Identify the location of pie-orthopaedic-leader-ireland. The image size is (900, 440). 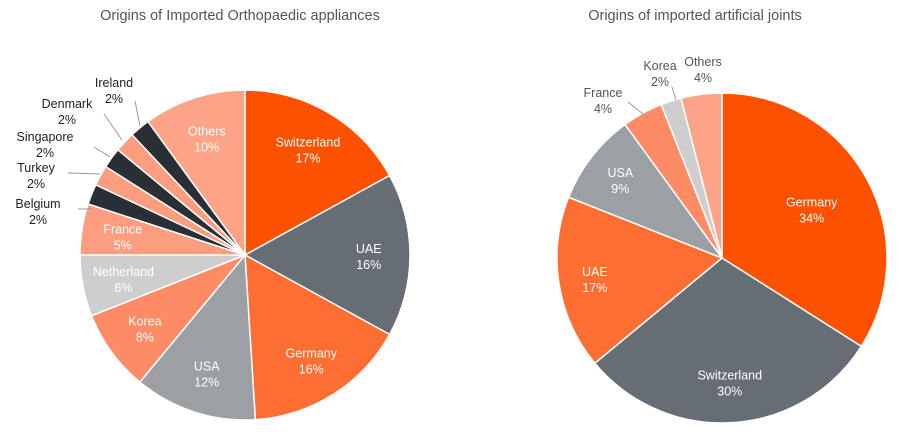
(137, 113).